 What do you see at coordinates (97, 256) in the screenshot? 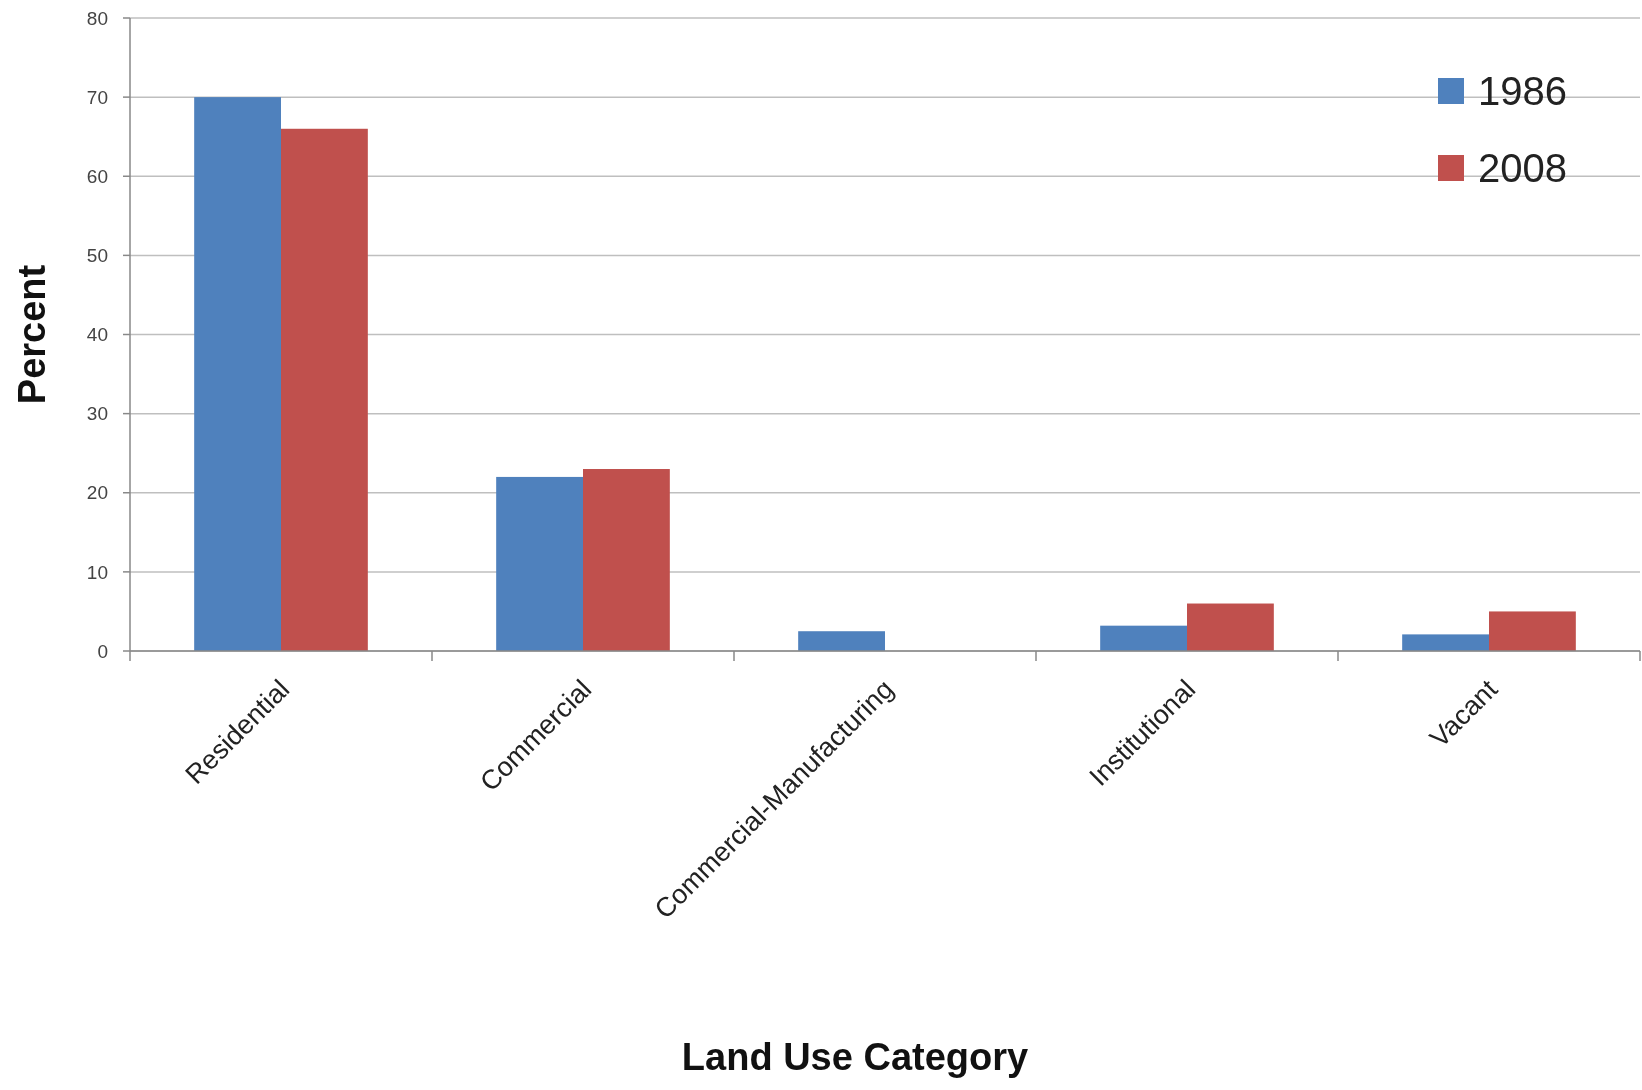
I see `y-tick-label: 50` at bounding box center [97, 256].